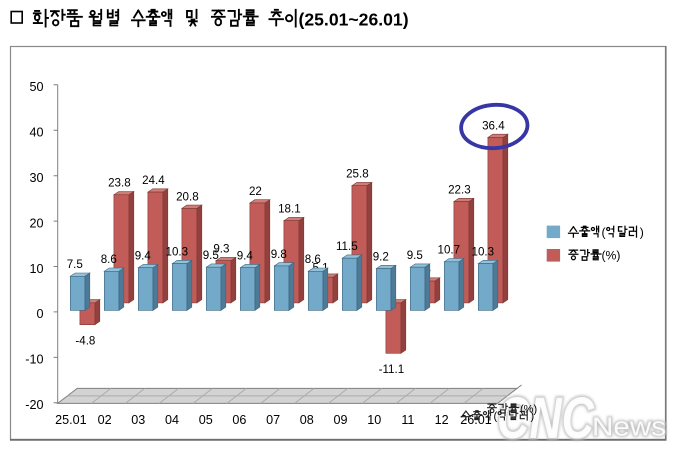 The height and width of the screenshot is (460, 680). What do you see at coordinates (407, 420) in the screenshot?
I see `svg-text: 11` at bounding box center [407, 420].